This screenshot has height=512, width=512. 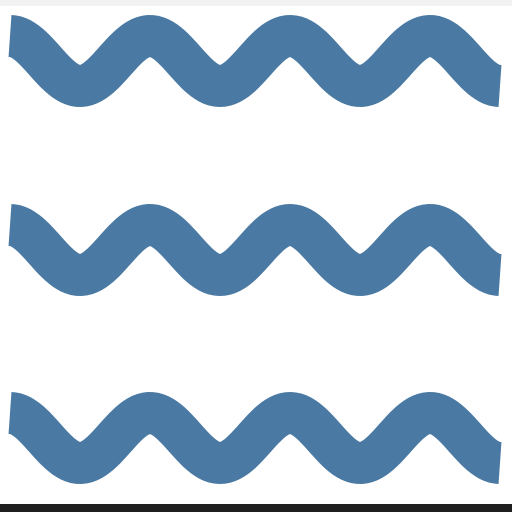 I want to click on top-edge, so click(x=256, y=3).